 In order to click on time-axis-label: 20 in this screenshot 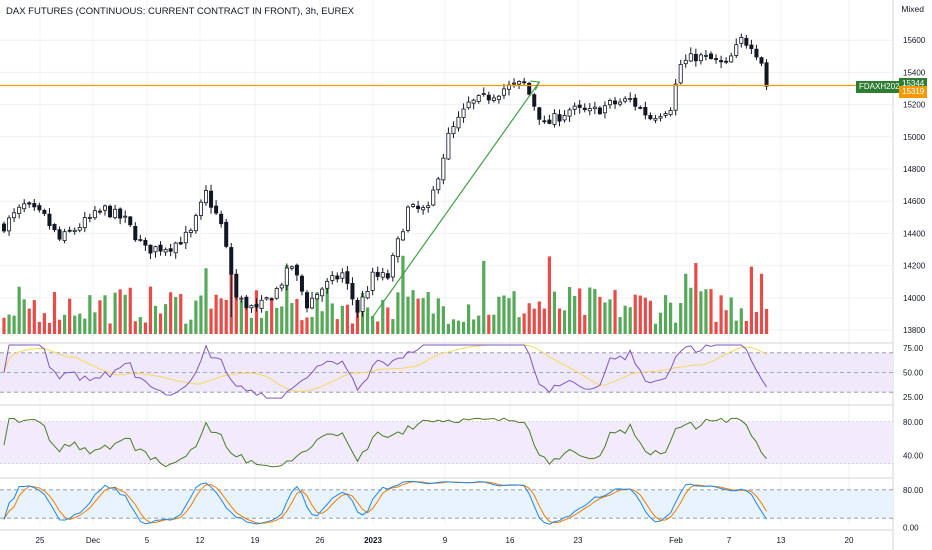, I will do `click(849, 540)`.